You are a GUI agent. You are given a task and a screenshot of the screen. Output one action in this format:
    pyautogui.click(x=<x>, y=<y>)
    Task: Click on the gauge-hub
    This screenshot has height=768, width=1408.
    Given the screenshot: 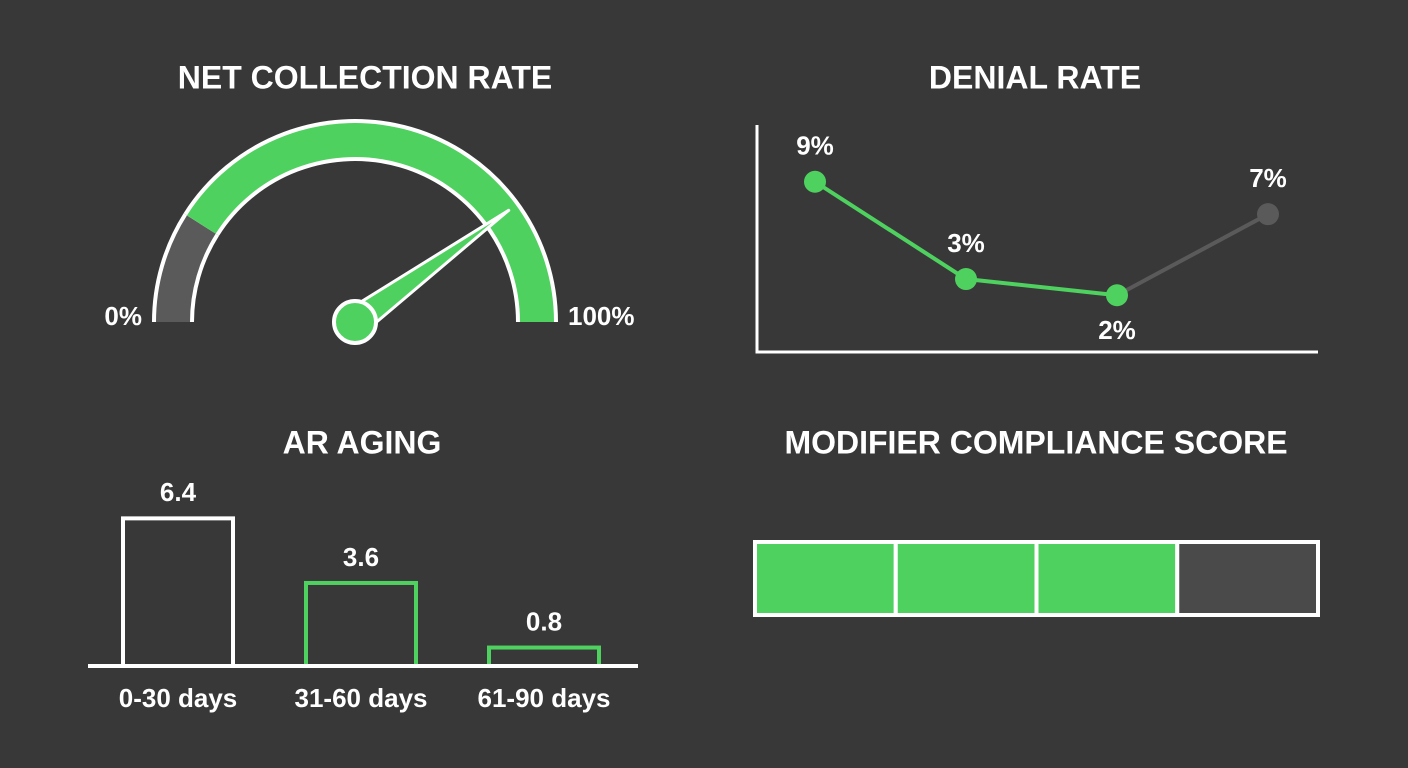 What is the action you would take?
    pyautogui.click(x=355, y=322)
    